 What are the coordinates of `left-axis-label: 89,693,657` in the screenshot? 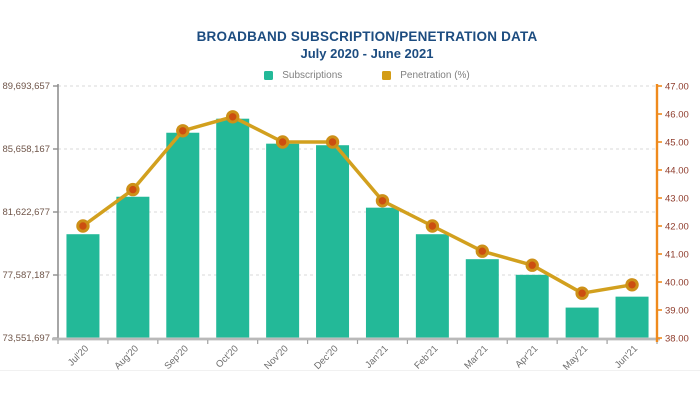 It's located at (26, 86).